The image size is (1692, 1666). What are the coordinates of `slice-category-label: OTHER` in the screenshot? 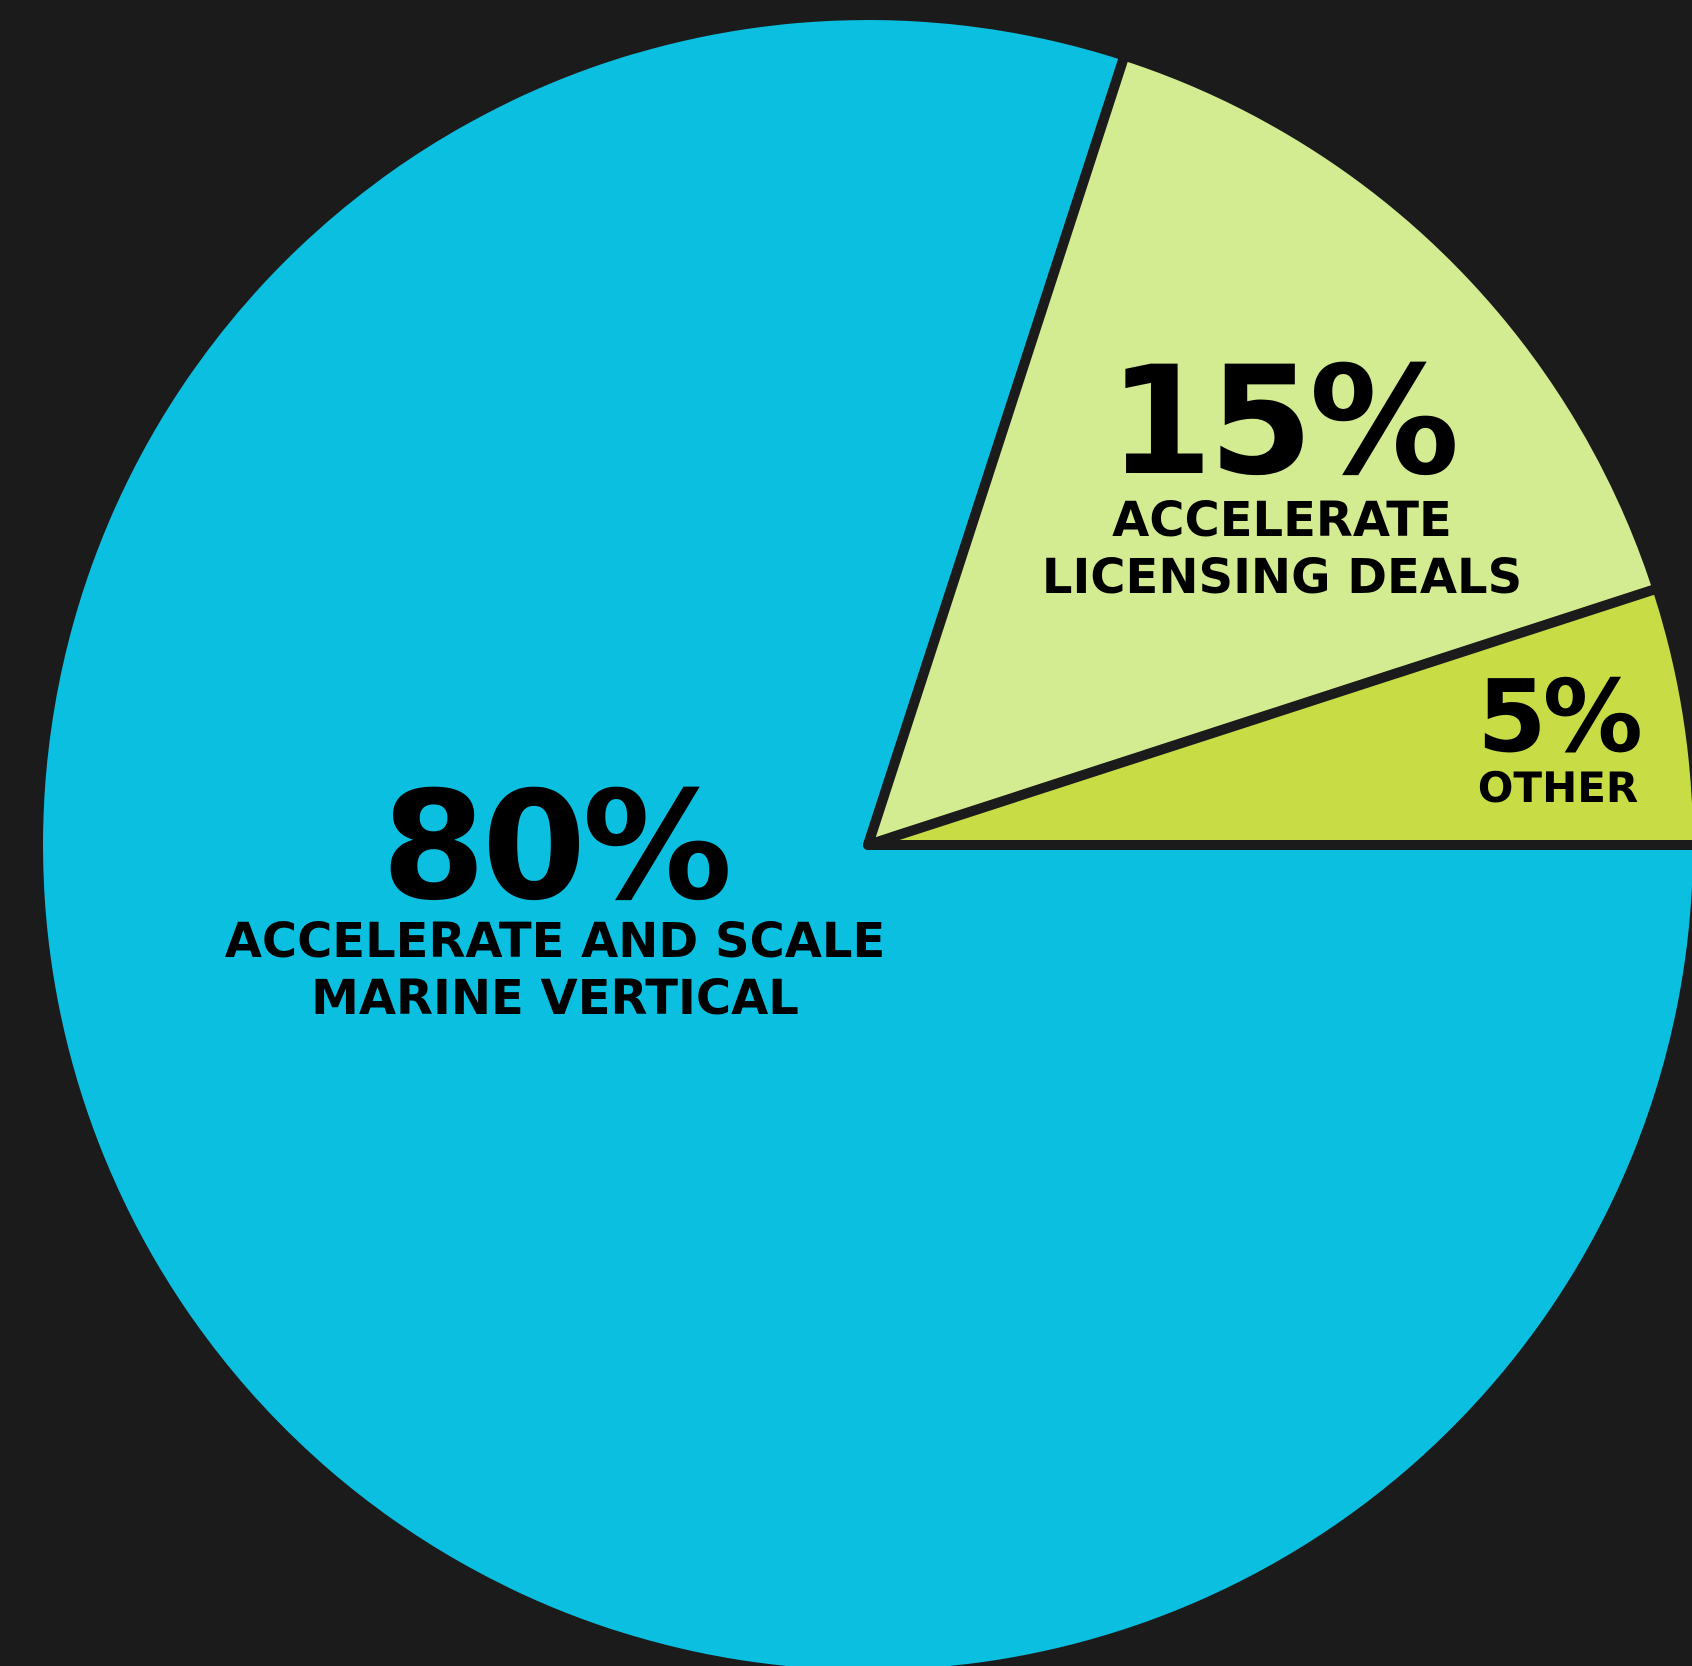 It's located at (1558, 787).